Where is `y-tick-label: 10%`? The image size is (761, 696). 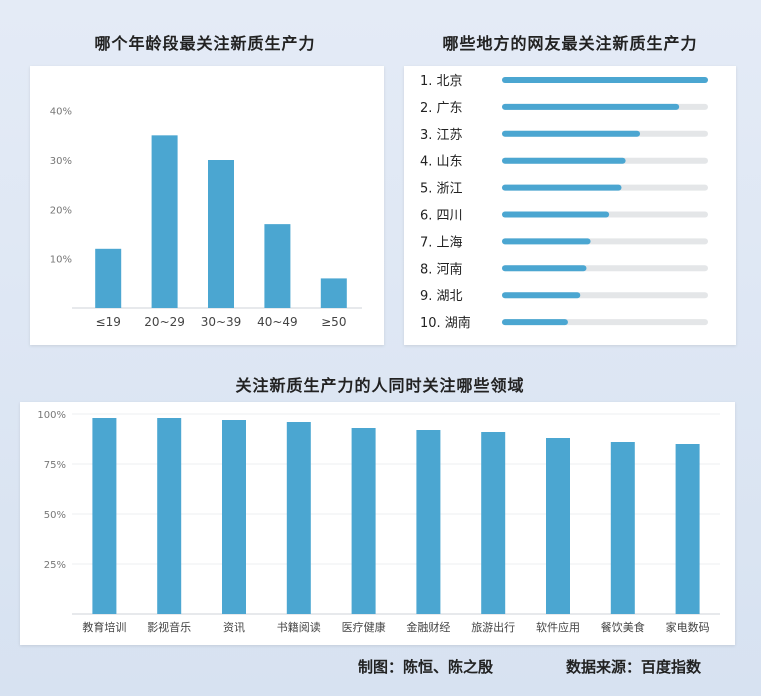 y-tick-label: 10% is located at coordinates (61, 260).